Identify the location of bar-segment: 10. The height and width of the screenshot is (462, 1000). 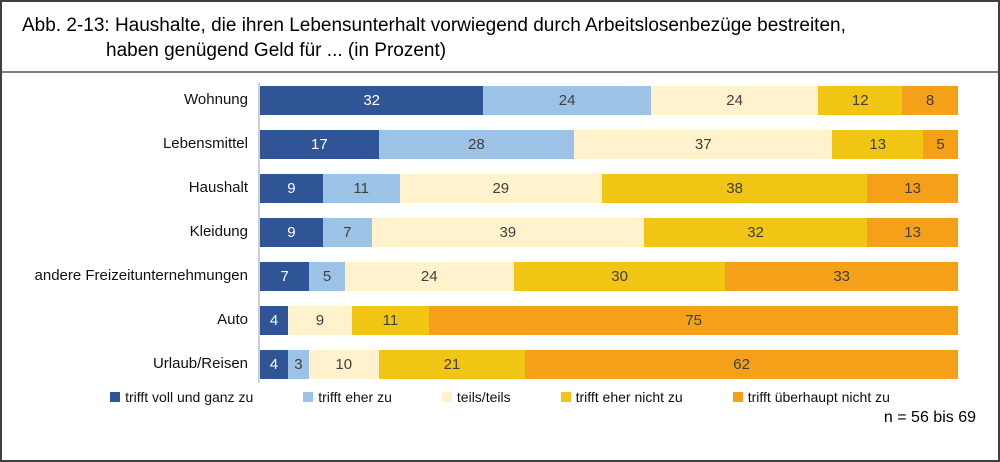
(343, 365).